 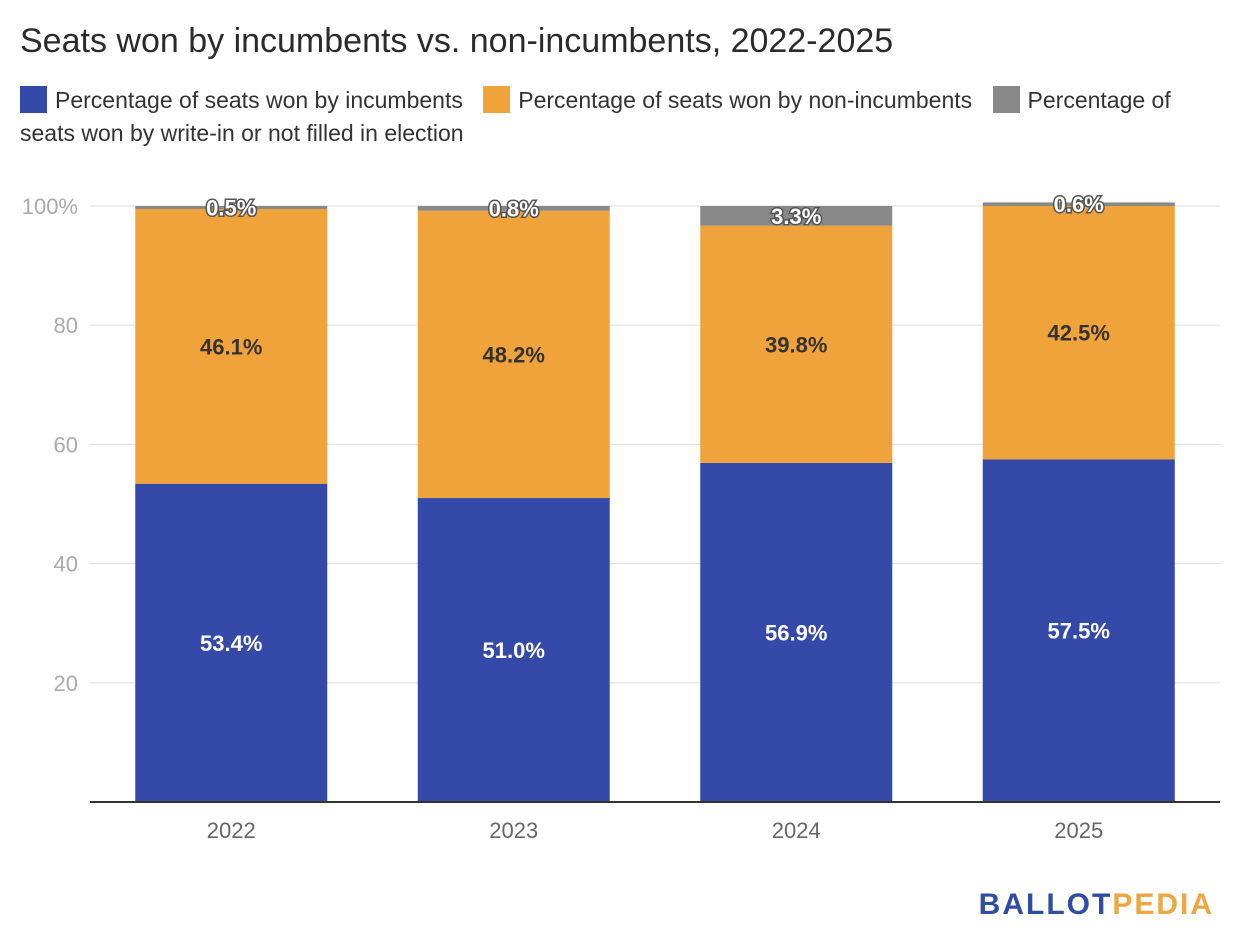 I want to click on y-tick-label: 60, so click(x=66, y=444).